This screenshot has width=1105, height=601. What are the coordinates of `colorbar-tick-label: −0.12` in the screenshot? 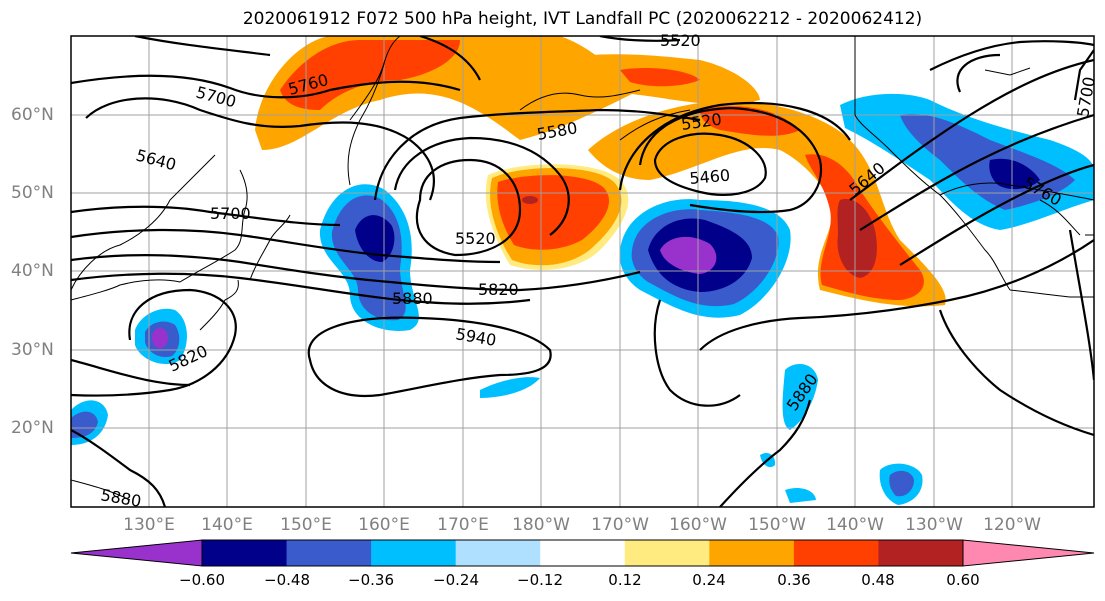 It's located at (540, 580).